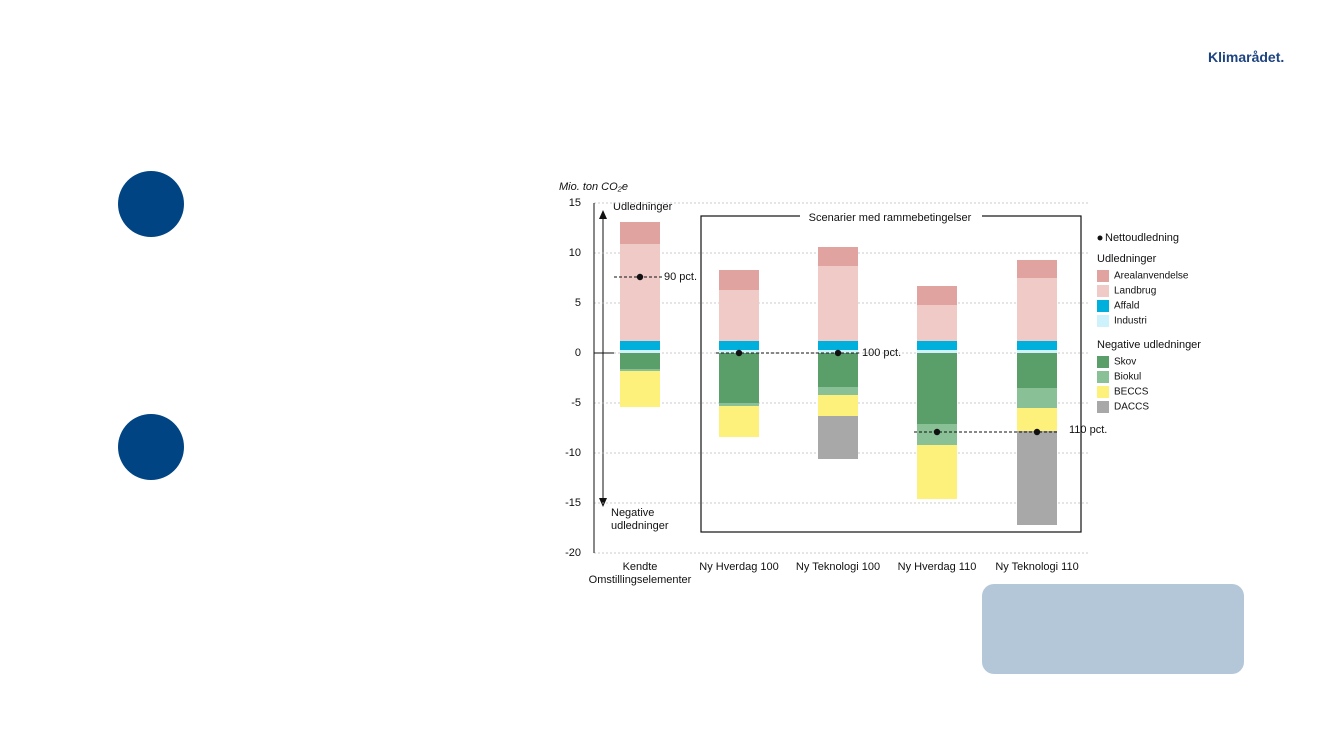  Describe the element at coordinates (578, 303) in the screenshot. I see `y-tick-label: 5` at that location.